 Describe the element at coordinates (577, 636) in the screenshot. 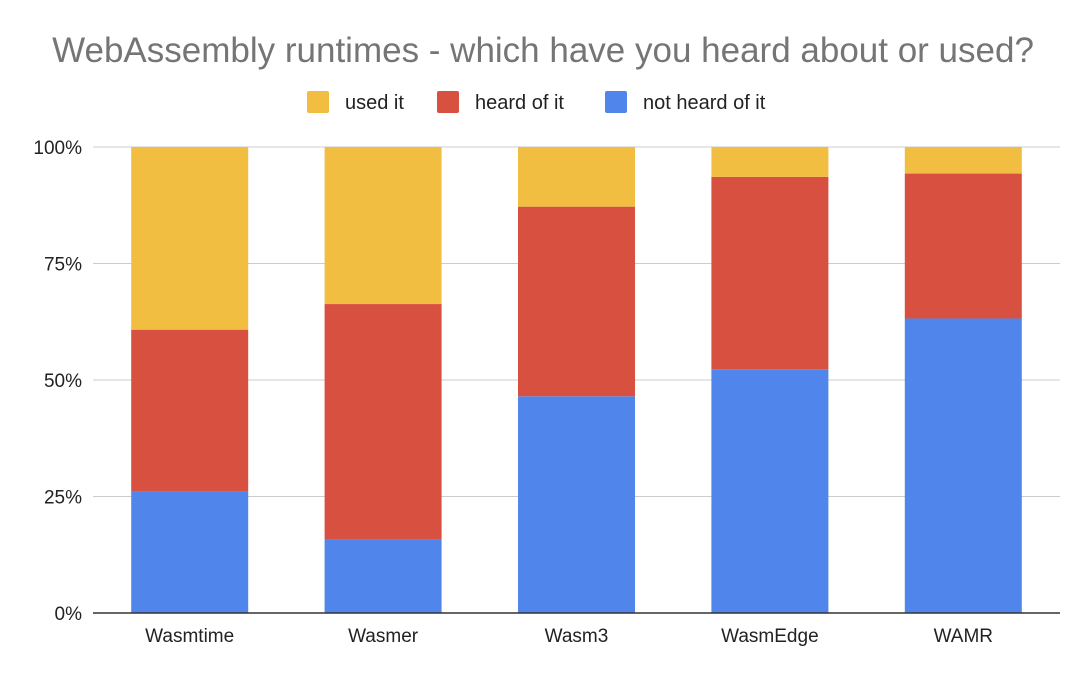

I see `x-tick-label: Wasm3` at that location.